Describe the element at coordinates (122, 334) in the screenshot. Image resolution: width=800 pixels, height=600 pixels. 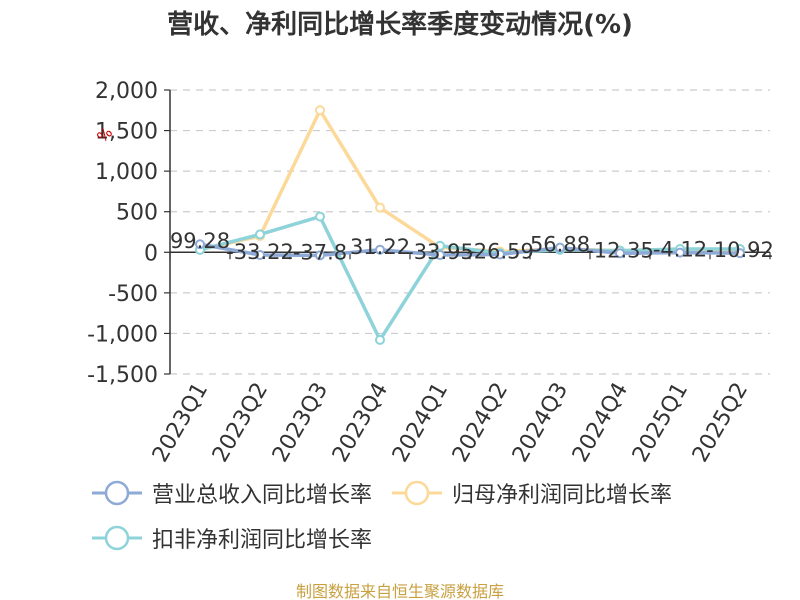
I see `y-tick-label: -1,000` at that location.